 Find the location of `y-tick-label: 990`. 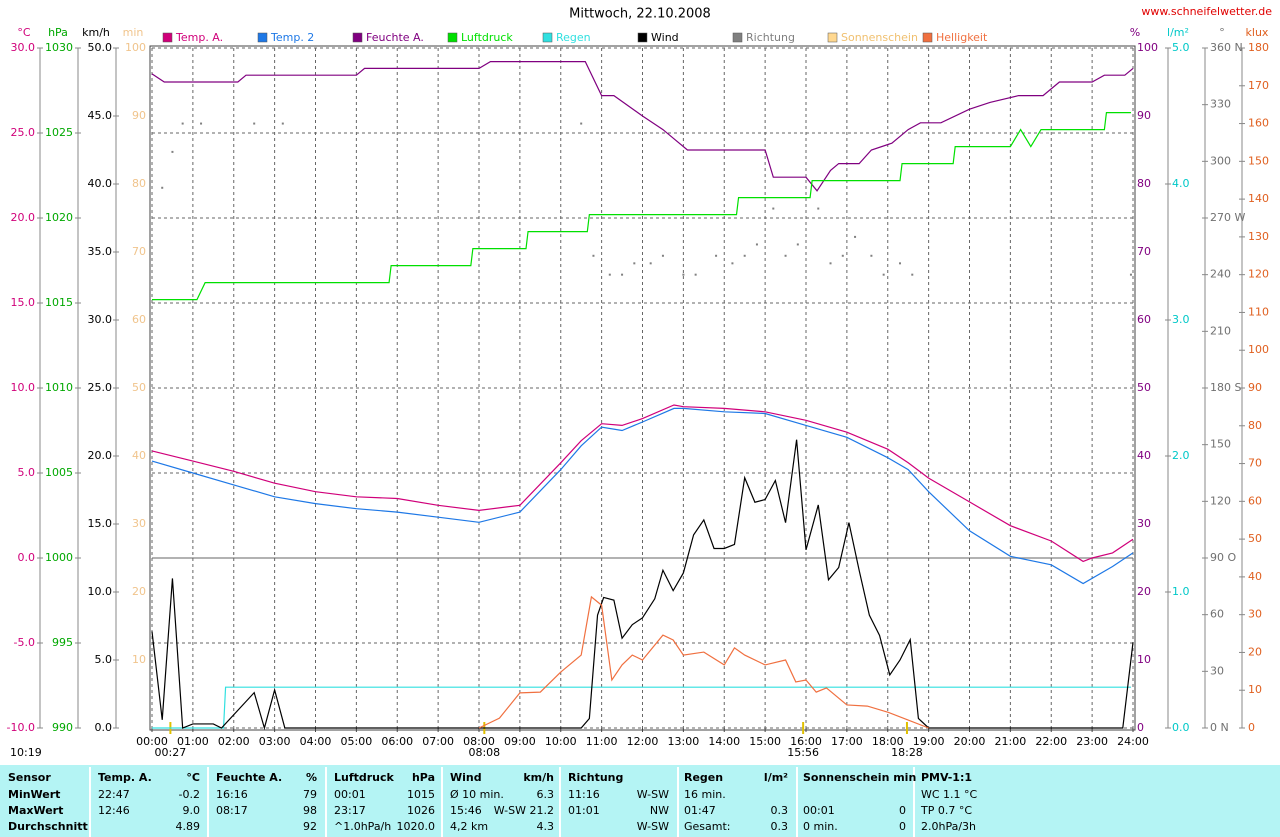

y-tick-label: 990 is located at coordinates (62, 727).